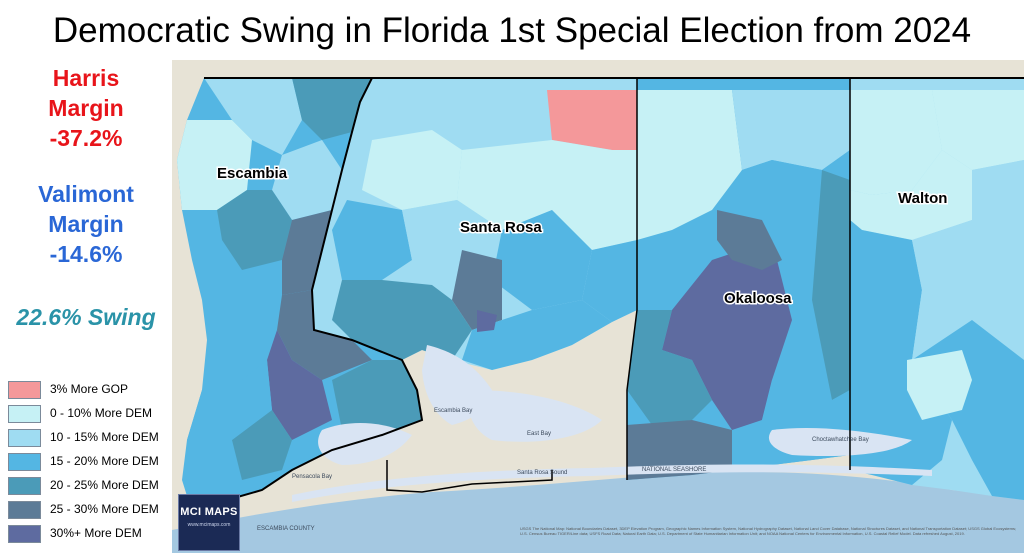  I want to click on place-label: ESCAMBIA COUNTY, so click(286, 529).